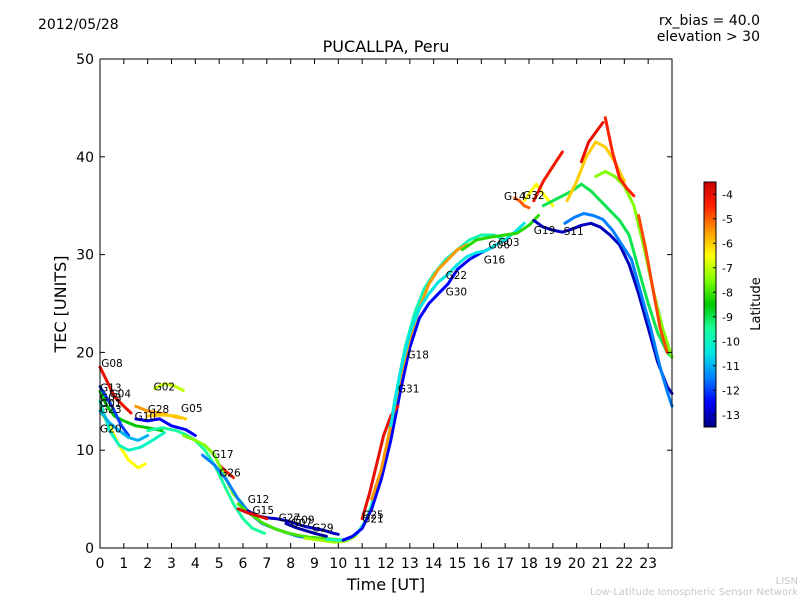  Describe the element at coordinates (727, 194) in the screenshot. I see `colorbar-tick-label: -4` at that location.